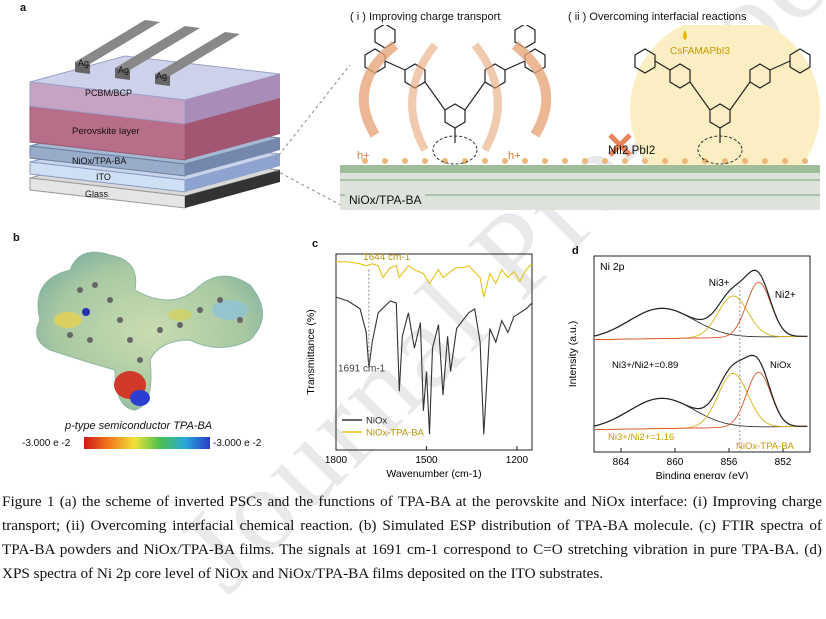 This screenshot has width=826, height=619. What do you see at coordinates (149, 331) in the screenshot?
I see `esp-surface-image` at bounding box center [149, 331].